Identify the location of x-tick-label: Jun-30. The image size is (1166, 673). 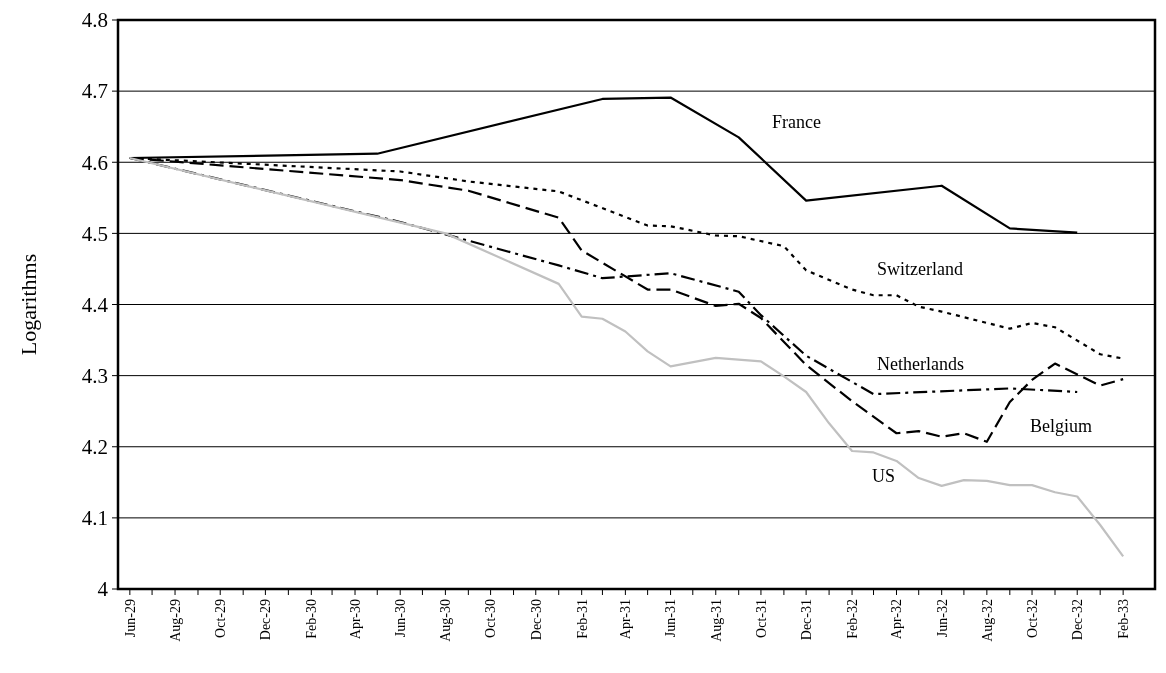
(401, 618).